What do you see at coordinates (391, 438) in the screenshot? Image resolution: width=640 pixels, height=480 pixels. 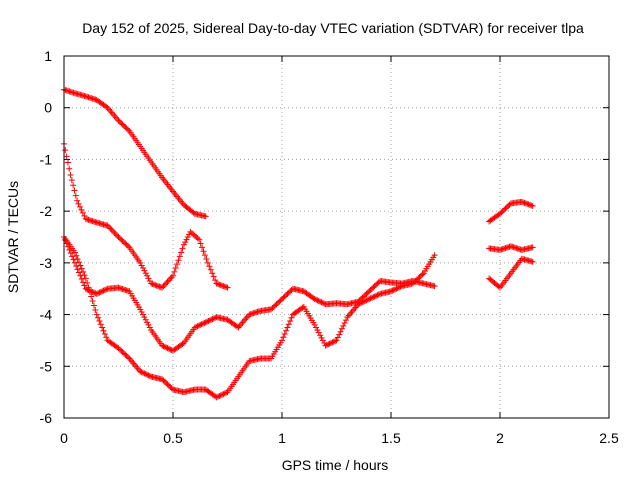 I see `x-tick-label: 1.5` at bounding box center [391, 438].